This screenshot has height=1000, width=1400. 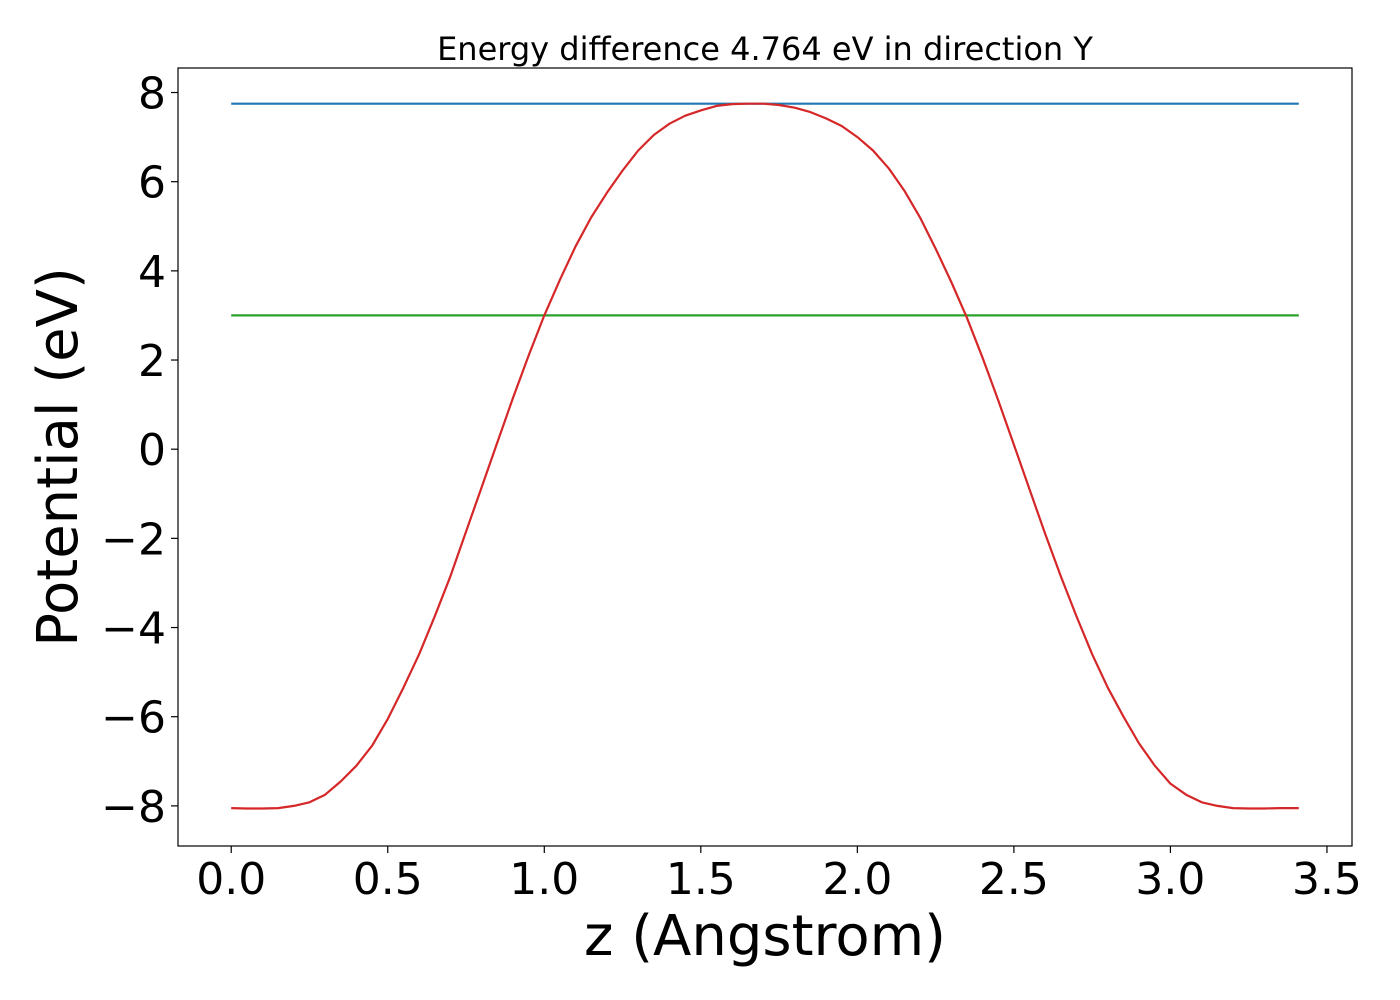 I want to click on y-tick-label: −6, so click(x=133, y=718).